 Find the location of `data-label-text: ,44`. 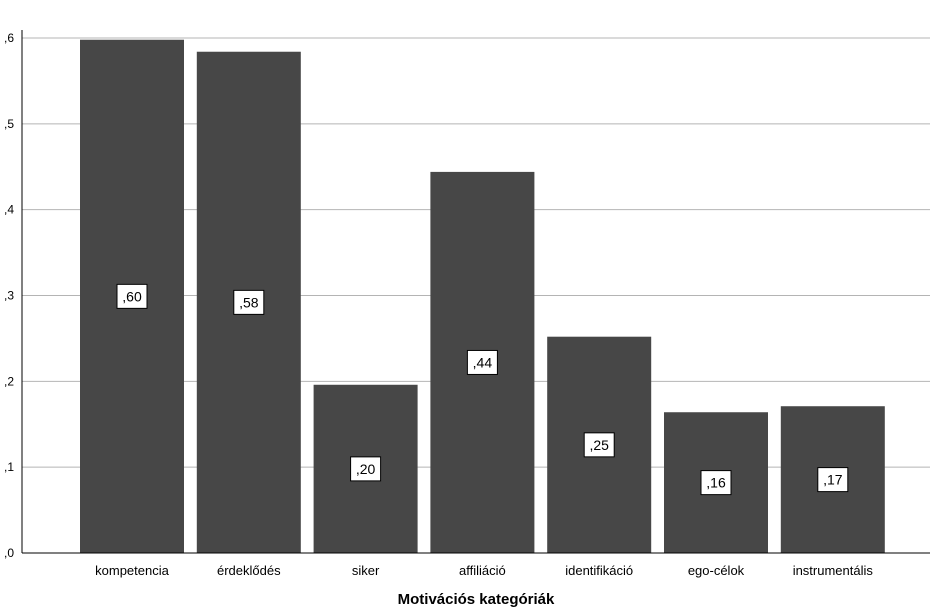

data-label-text: ,44 is located at coordinates (483, 362).